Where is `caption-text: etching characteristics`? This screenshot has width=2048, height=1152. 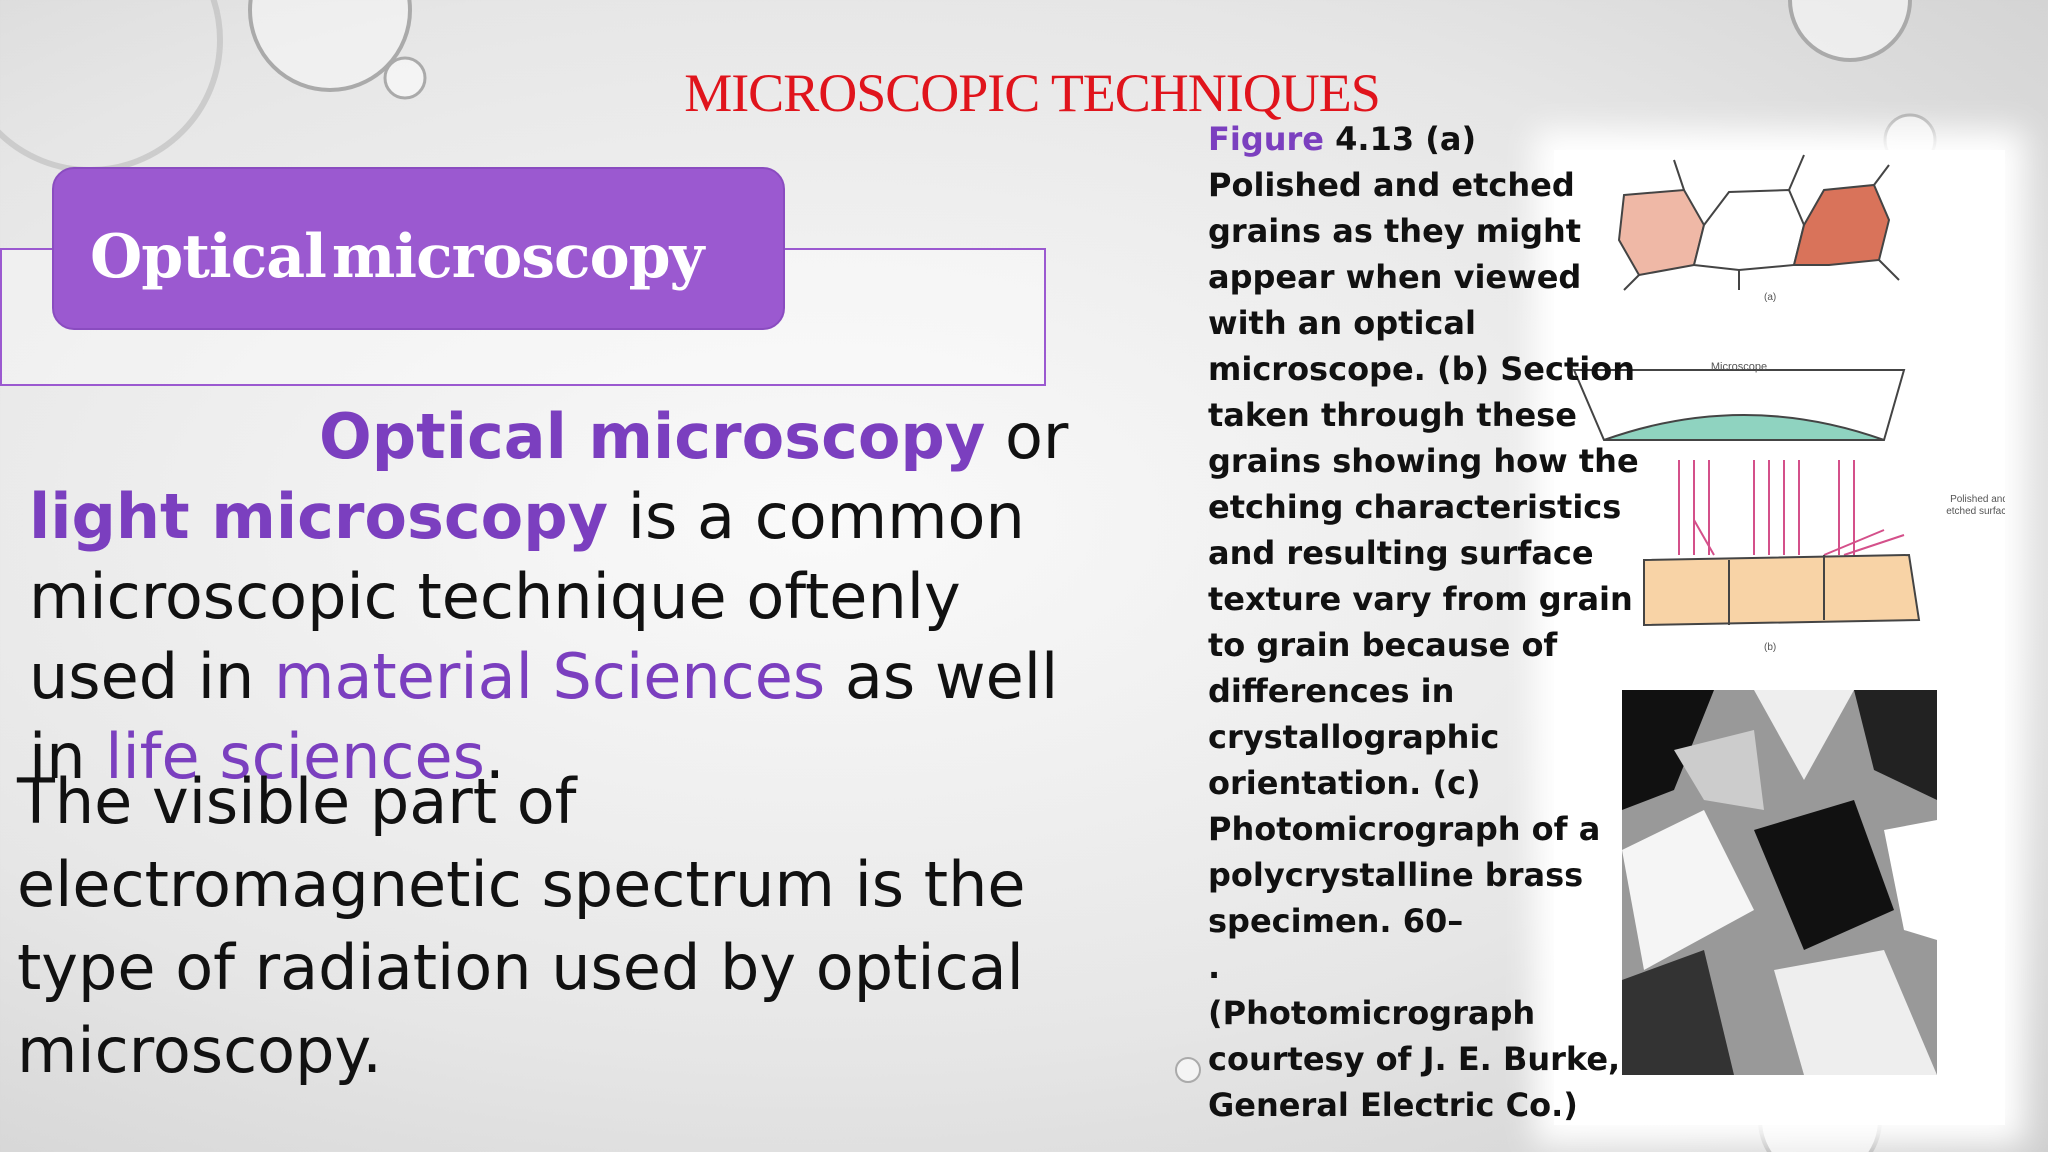
caption-text: etching characteristics is located at coordinates (1415, 507).